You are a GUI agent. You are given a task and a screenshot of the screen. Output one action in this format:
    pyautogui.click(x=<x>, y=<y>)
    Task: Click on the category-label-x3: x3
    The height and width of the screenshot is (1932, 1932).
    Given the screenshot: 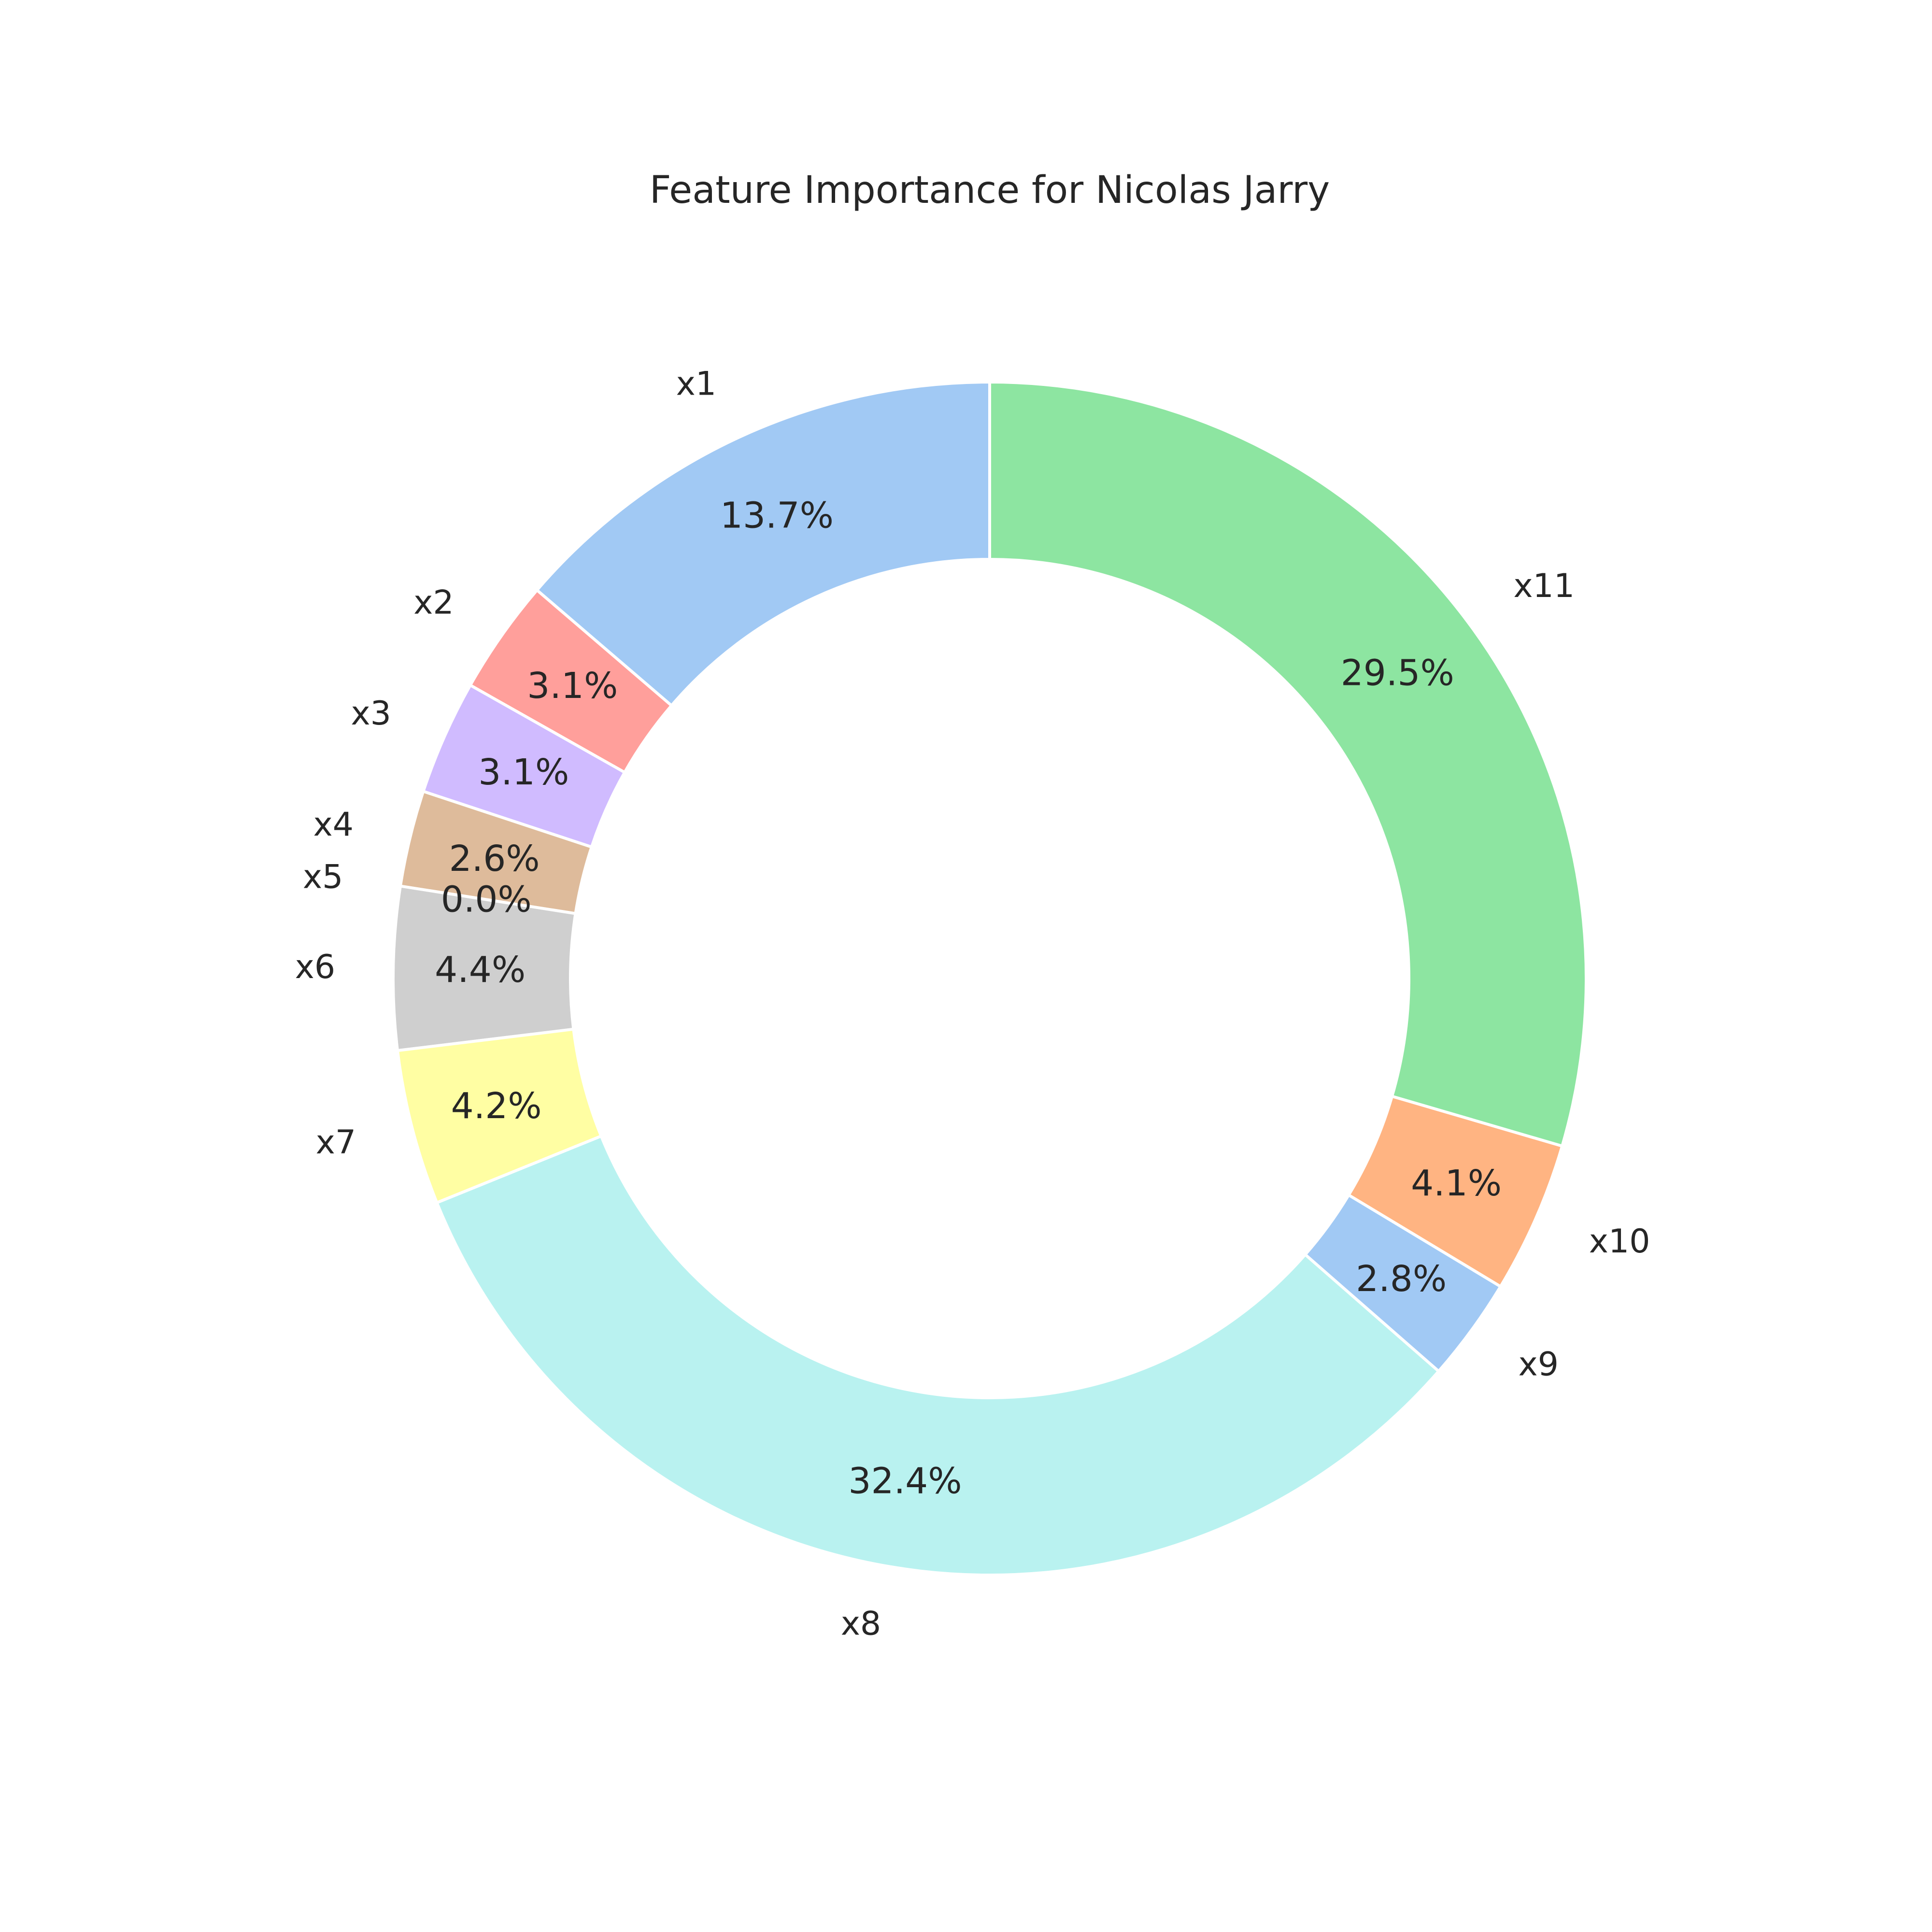 What is the action you would take?
    pyautogui.click(x=371, y=714)
    